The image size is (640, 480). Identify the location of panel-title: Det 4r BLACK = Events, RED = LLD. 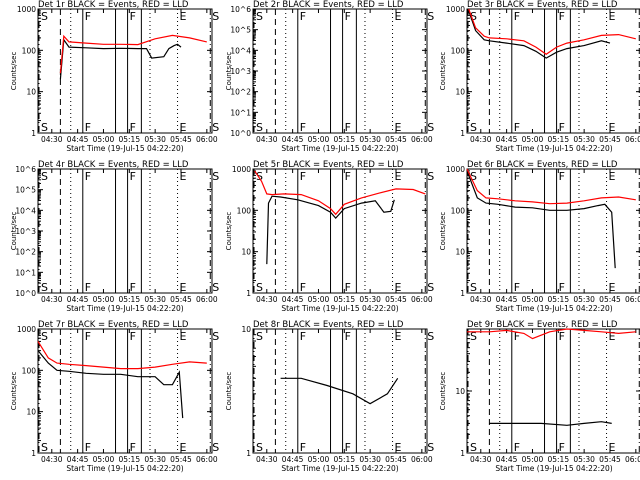
(113, 165).